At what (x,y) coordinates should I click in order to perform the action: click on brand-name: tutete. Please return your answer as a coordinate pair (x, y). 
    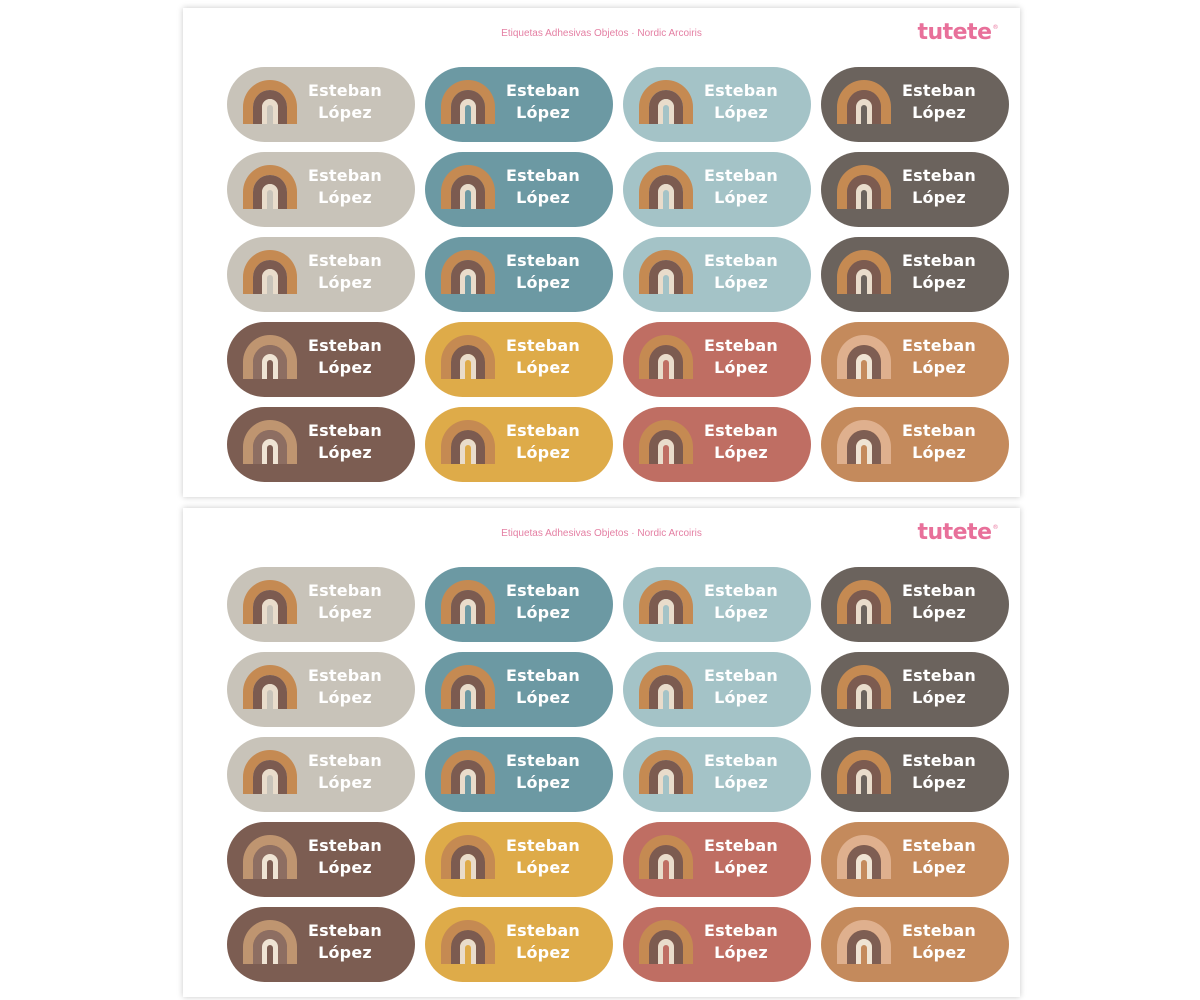
    Looking at the image, I should click on (954, 32).